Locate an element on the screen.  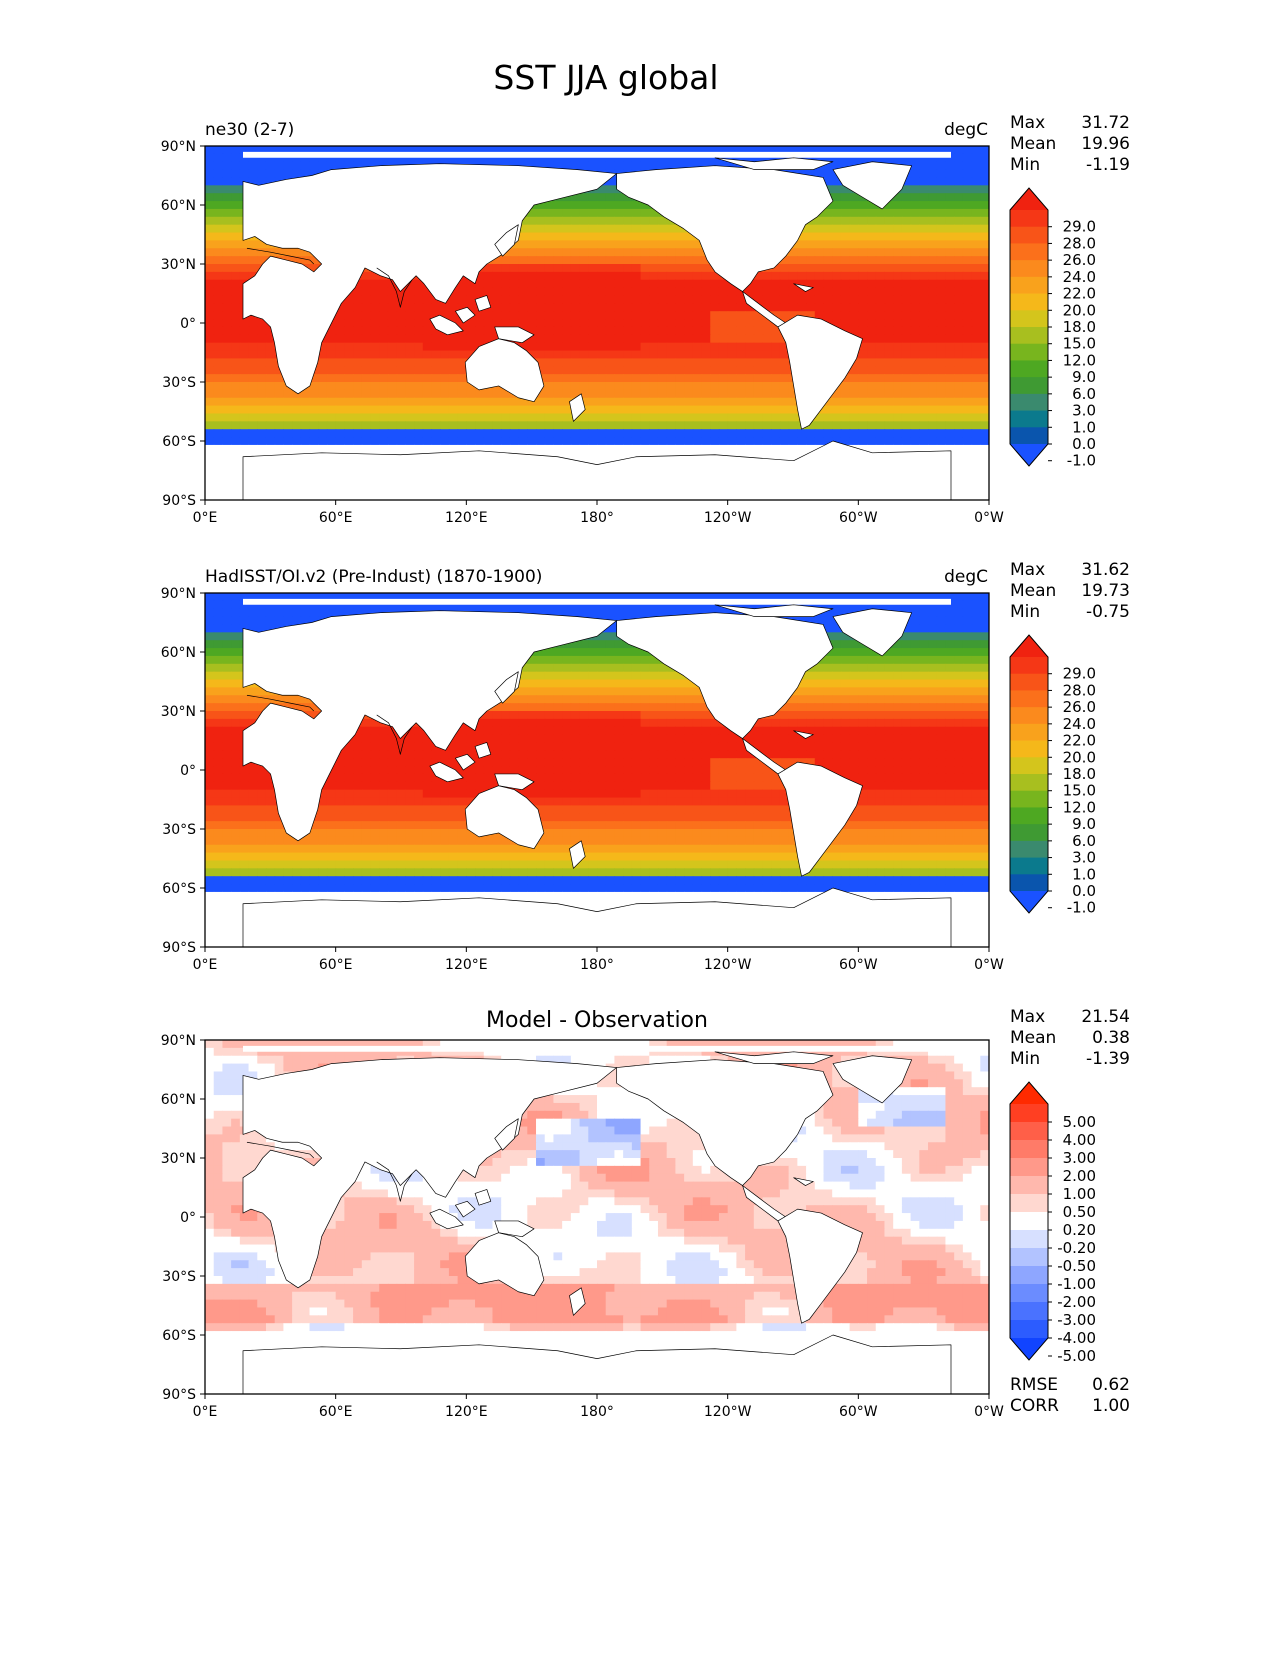
colorbar-tick-label: 3.0 is located at coordinates (1084, 411).